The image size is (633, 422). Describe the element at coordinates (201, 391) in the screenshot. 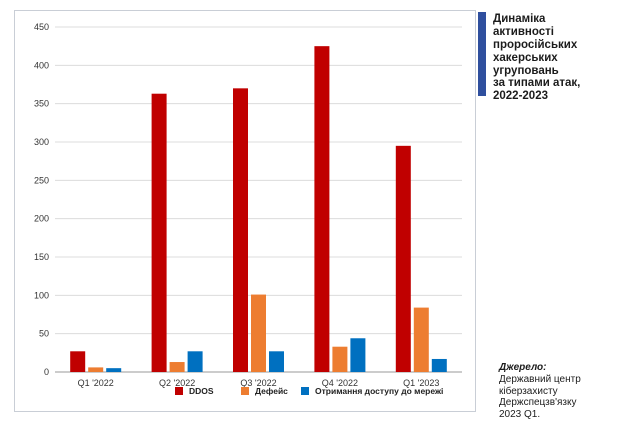

I see `legend-label: DDOS` at that location.